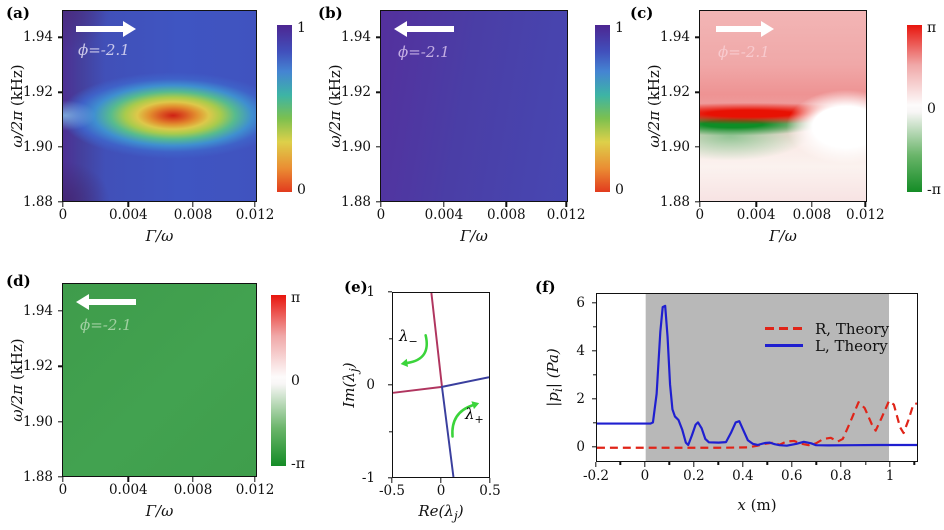 The height and width of the screenshot is (530, 944). What do you see at coordinates (676, 110) in the screenshot?
I see `panel-c-ytick-labels: 1.94 1.92 1.90 1.88` at bounding box center [676, 110].